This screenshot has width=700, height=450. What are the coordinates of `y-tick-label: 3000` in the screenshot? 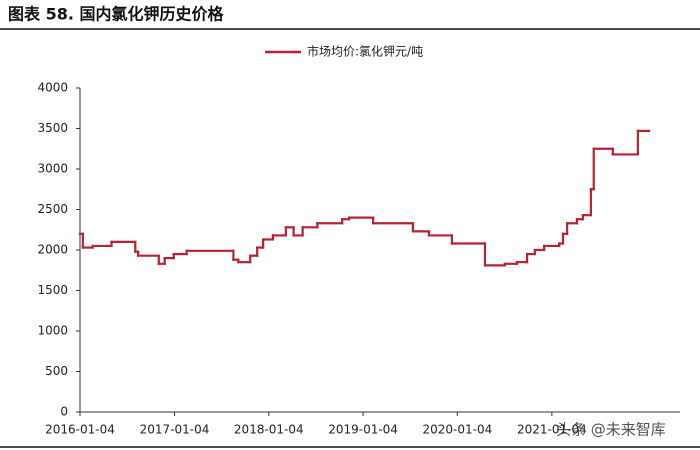 It's located at (52, 169).